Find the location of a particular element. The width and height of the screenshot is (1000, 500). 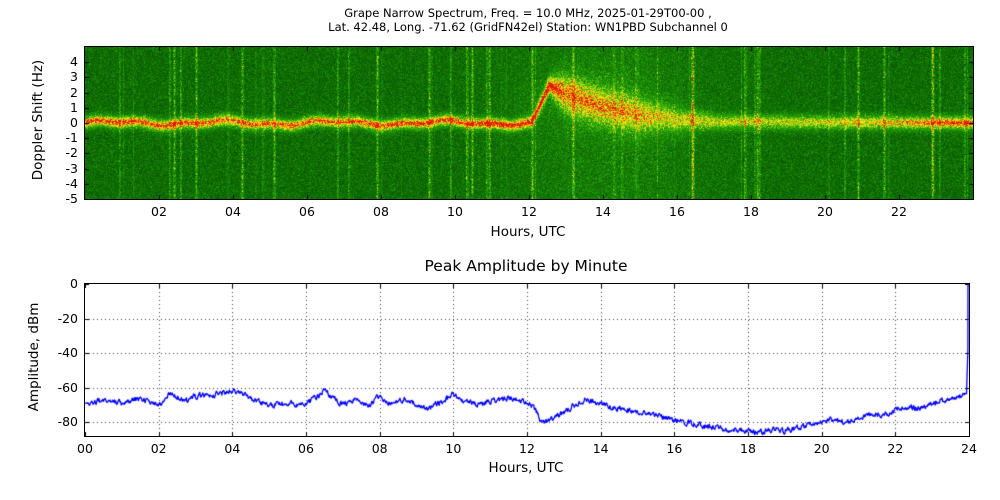

amp-x-tick-label: 10 is located at coordinates (453, 448).